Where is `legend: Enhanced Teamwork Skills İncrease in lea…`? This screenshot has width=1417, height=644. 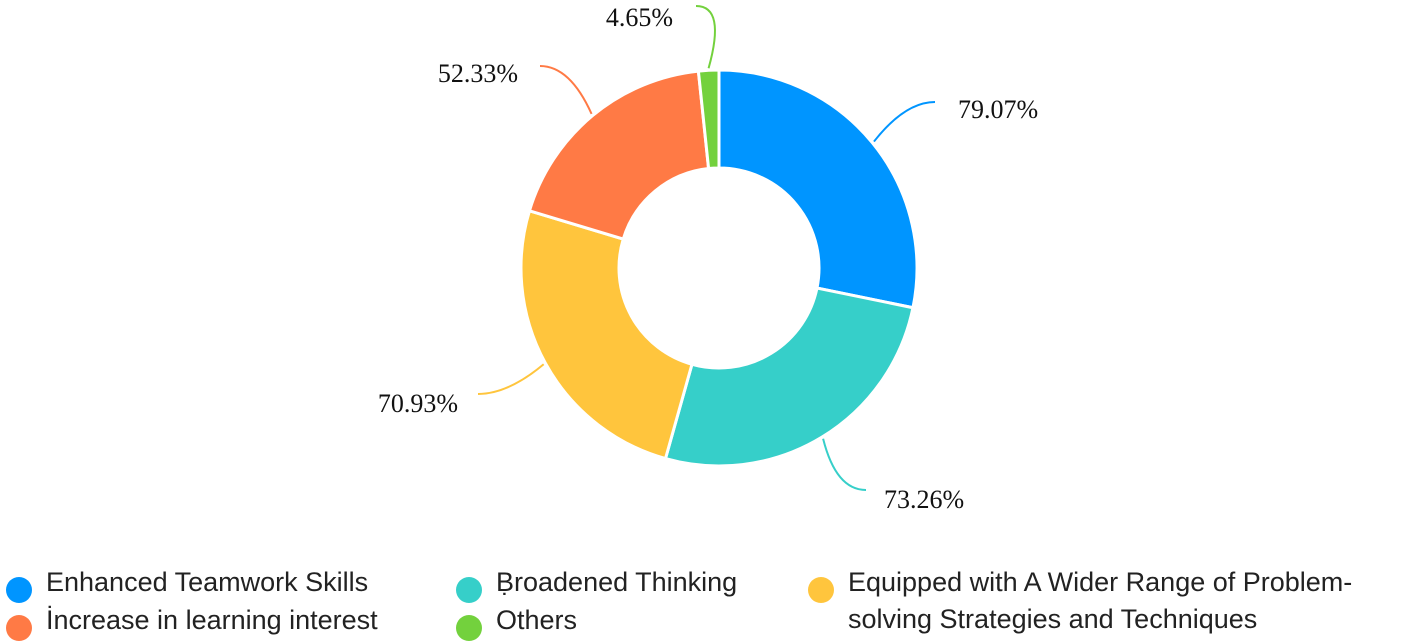
legend: Enhanced Teamwork Skills İncrease in lea… is located at coordinates (708, 602).